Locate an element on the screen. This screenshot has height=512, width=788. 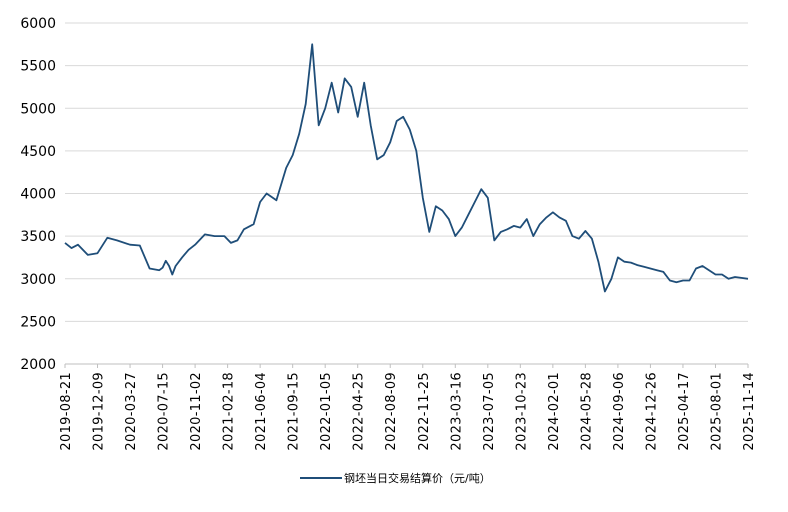
x-tick-label: 2021-06-04 is located at coordinates (261, 411).